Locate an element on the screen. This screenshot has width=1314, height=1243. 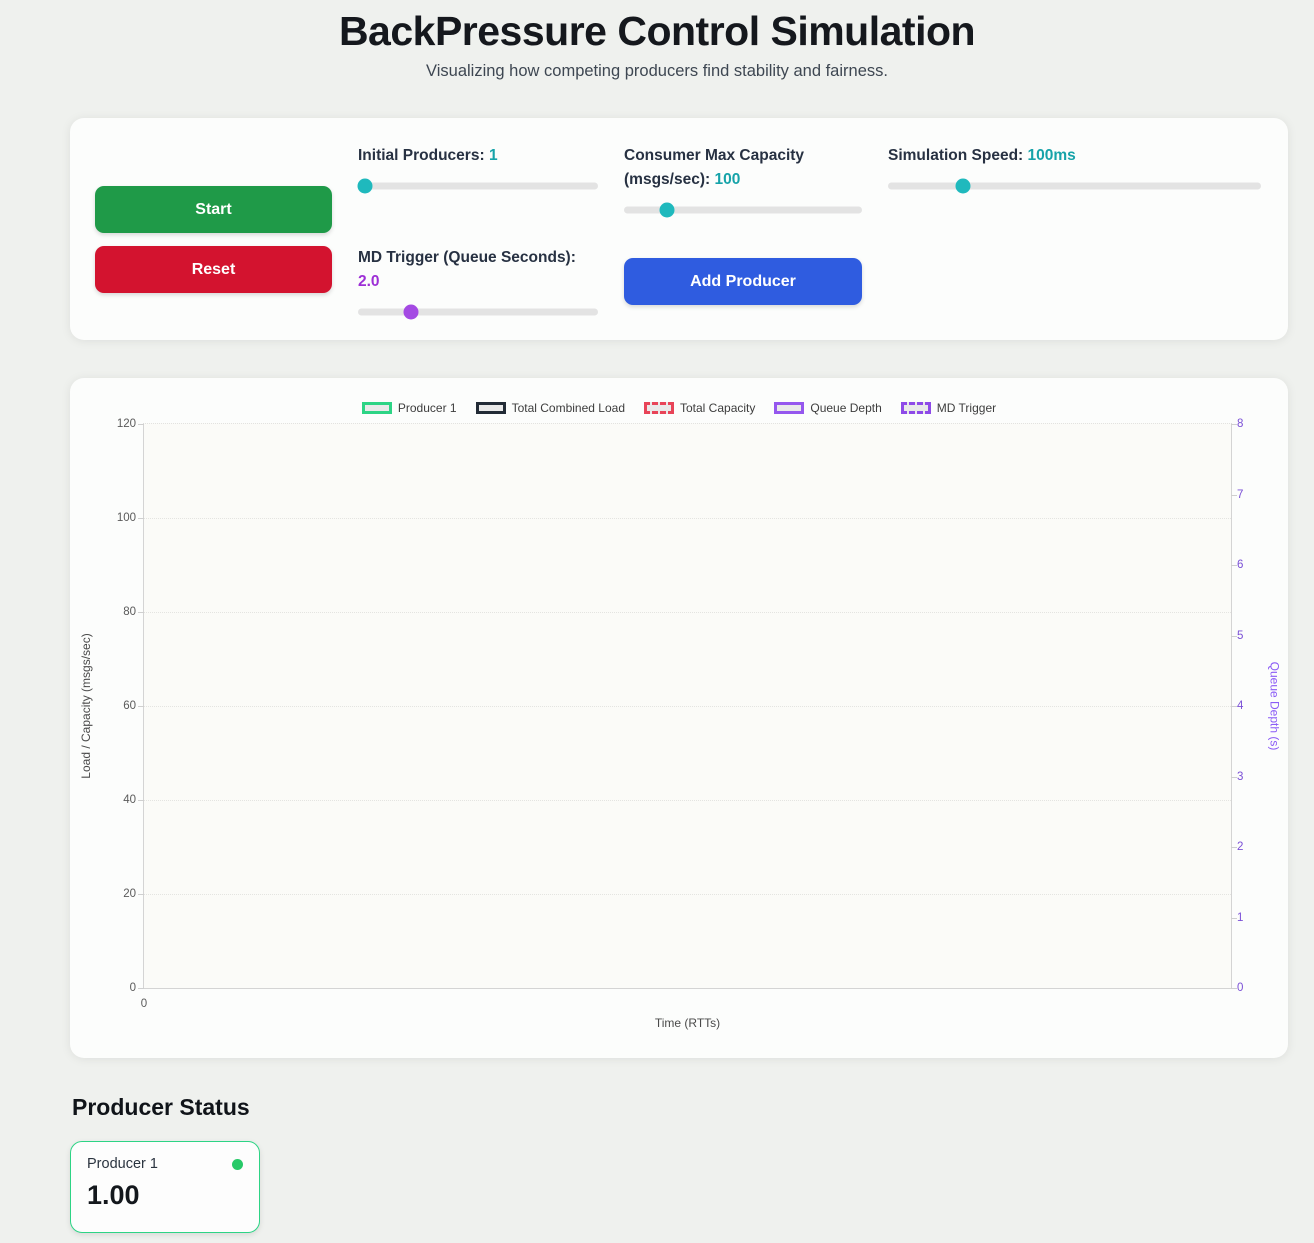
producer-card: Producer 1 1.00 is located at coordinates (165, 1187).